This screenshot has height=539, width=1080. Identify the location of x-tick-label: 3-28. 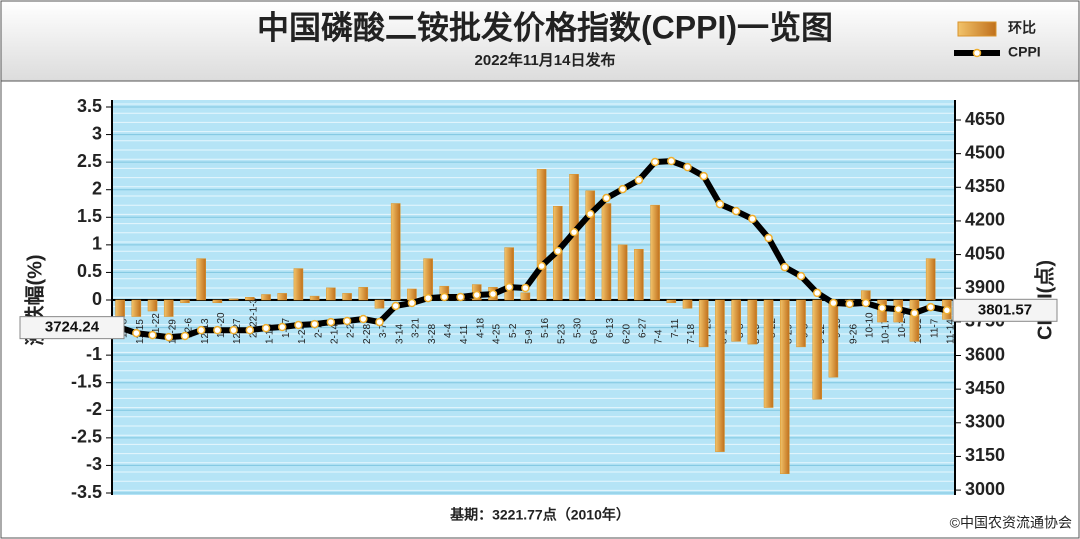
(432, 334).